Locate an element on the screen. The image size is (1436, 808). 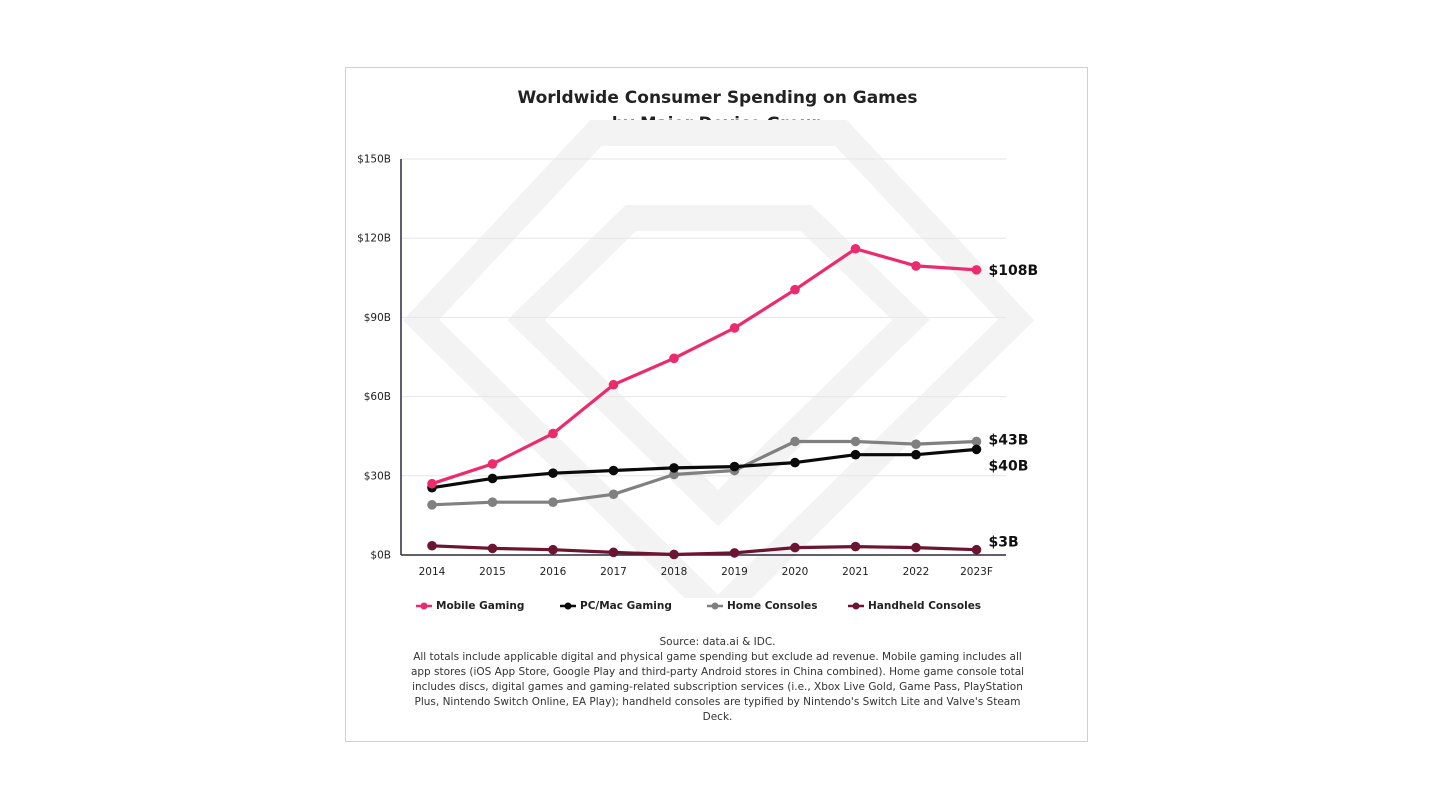
x-tick-label: 2015 is located at coordinates (492, 572).